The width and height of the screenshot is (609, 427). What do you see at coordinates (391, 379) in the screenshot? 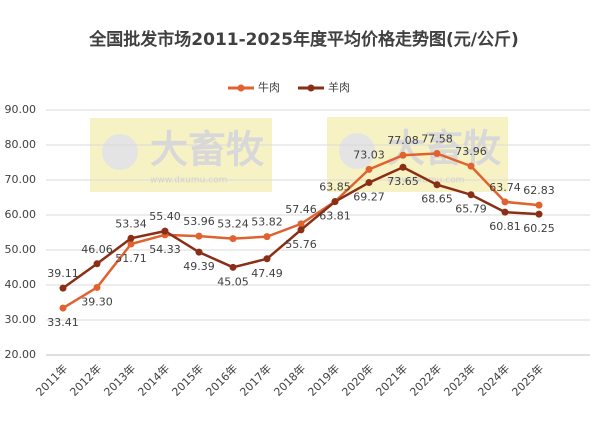
I see `x-tick-label: 2021年` at bounding box center [391, 379].